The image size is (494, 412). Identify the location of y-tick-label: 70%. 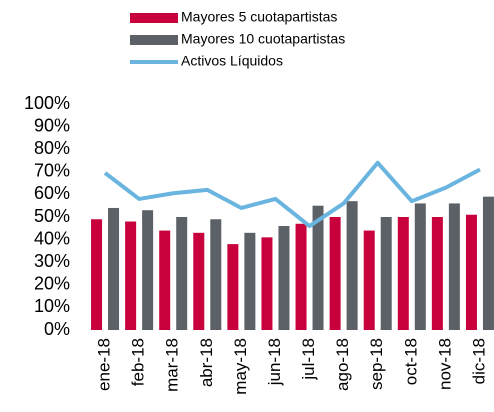
(52, 171).